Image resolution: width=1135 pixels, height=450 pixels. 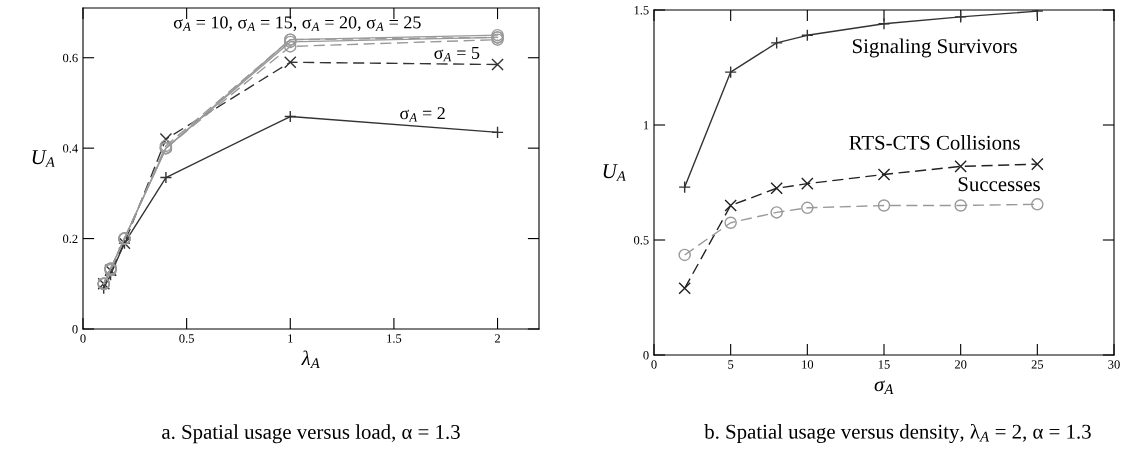 I want to click on annotation: RTS-CTS Collisions, so click(x=934, y=142).